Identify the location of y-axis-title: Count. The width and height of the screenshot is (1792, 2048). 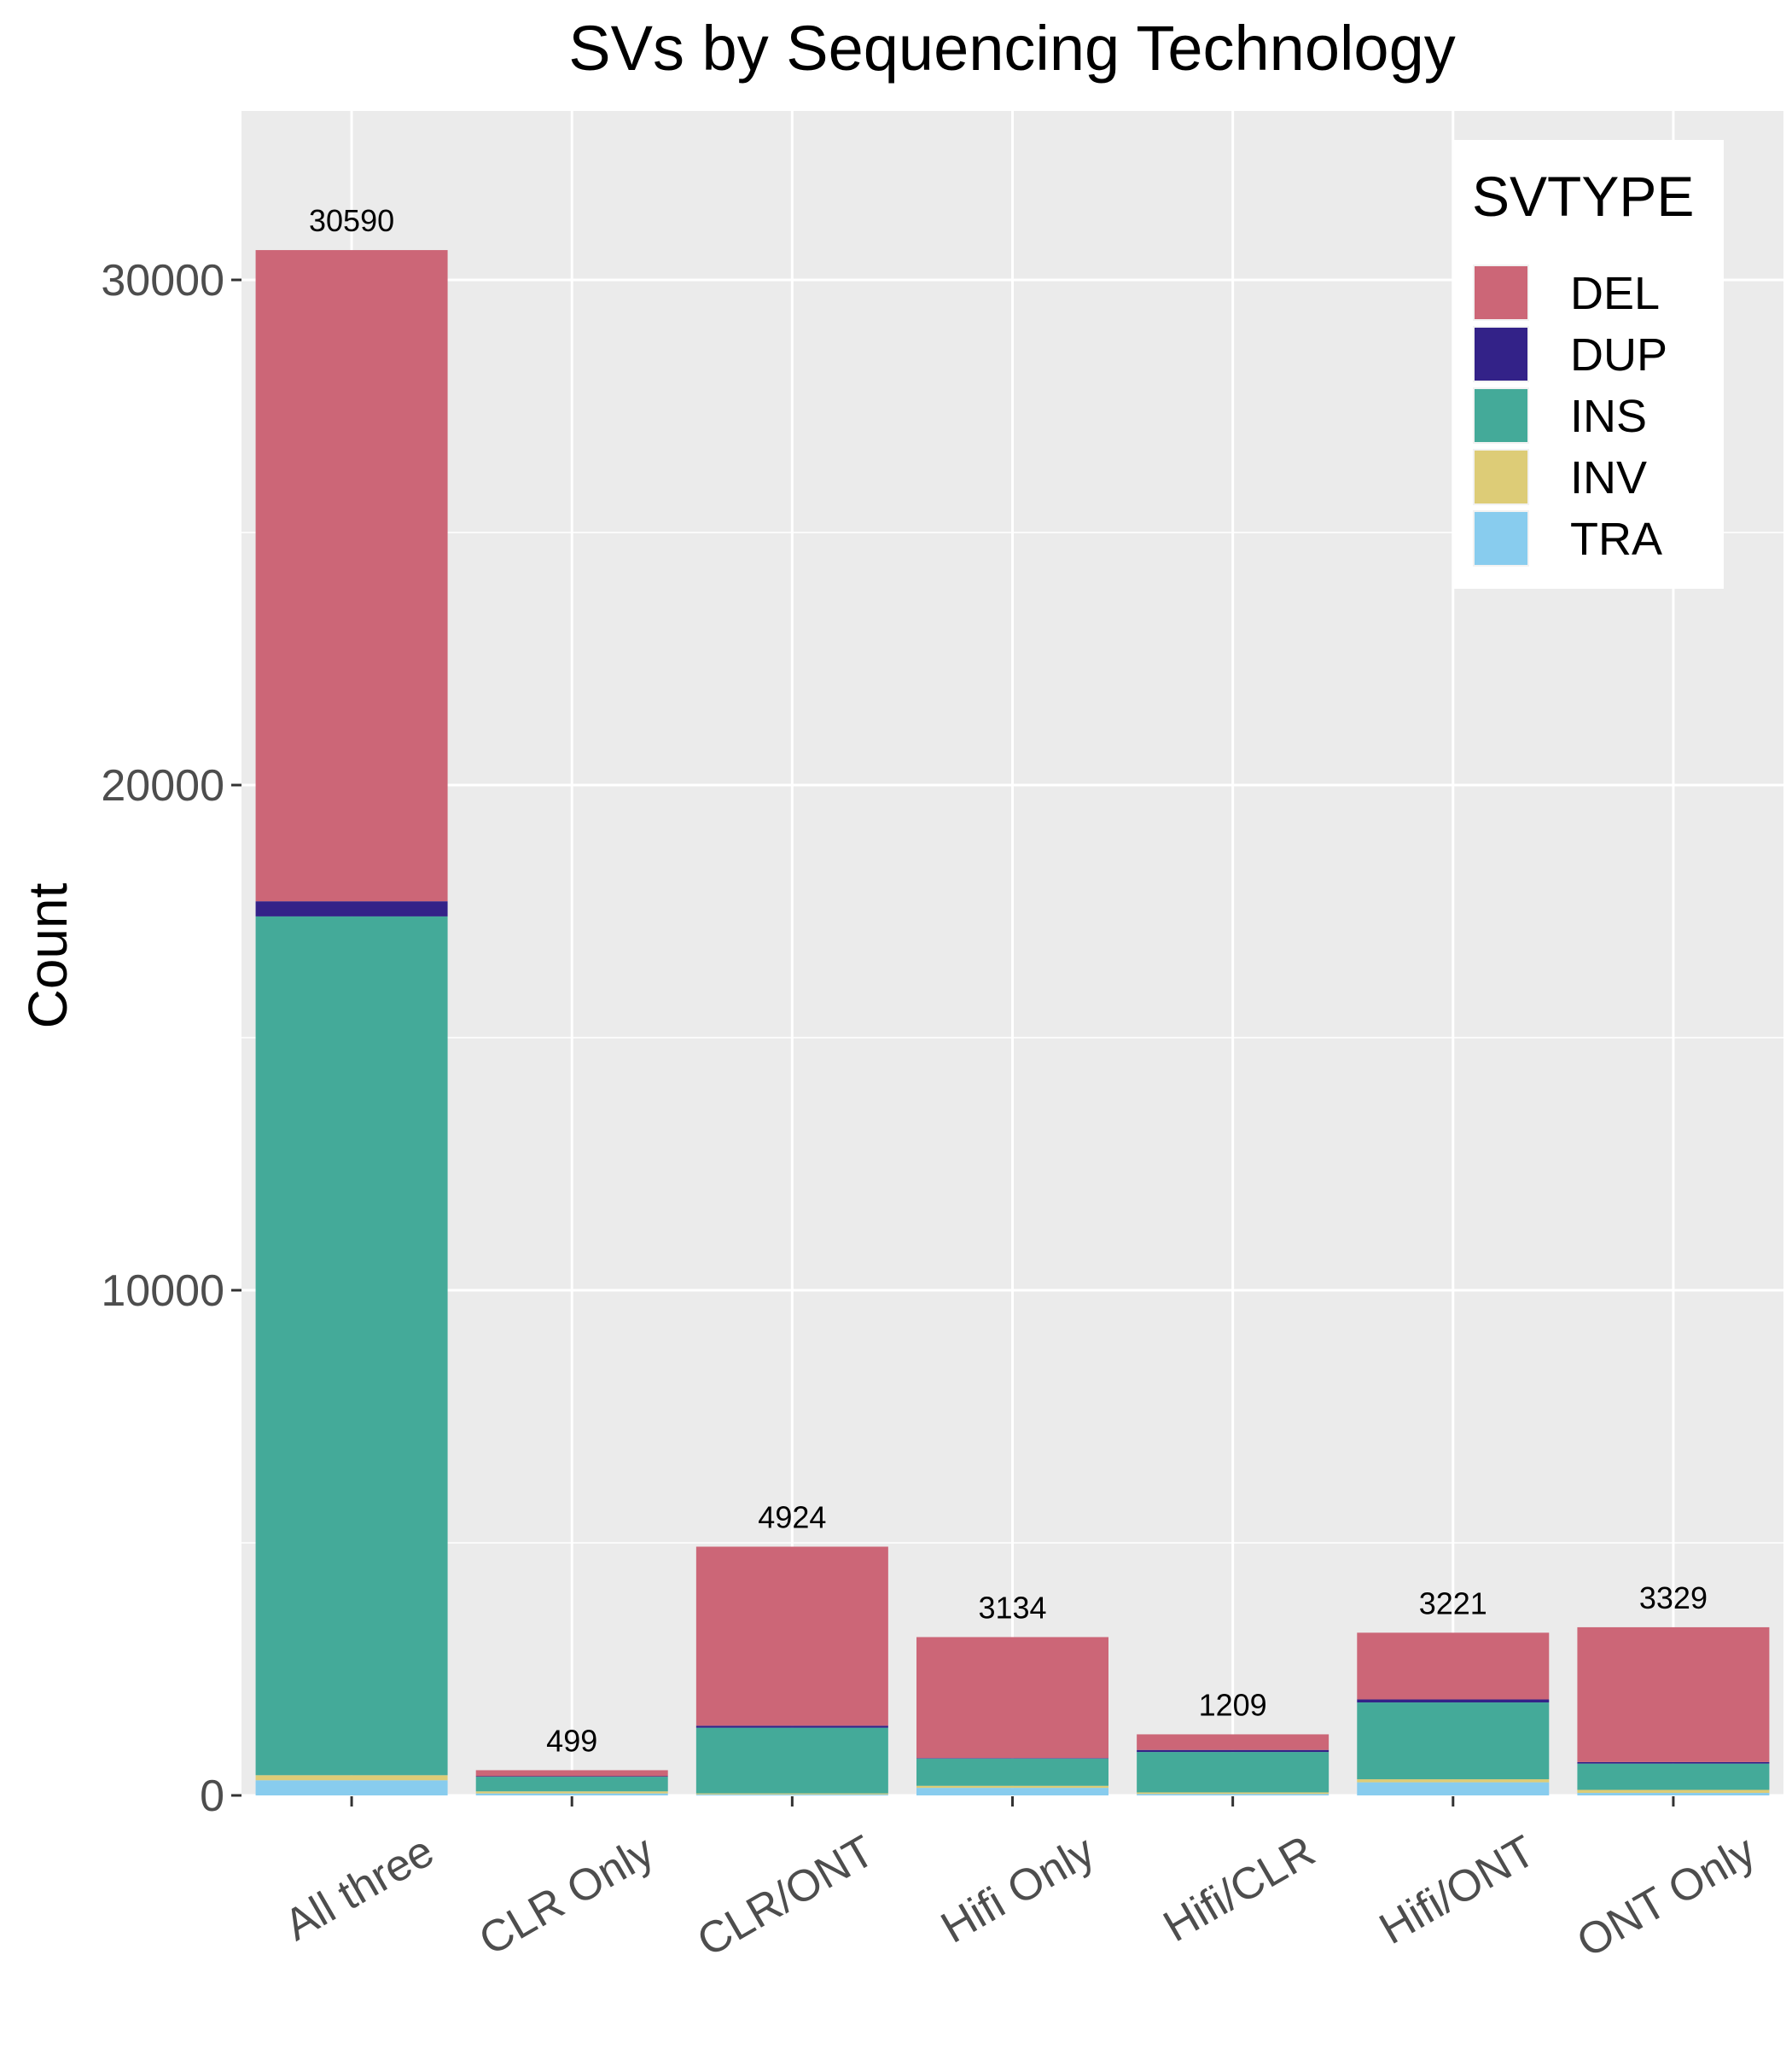
(48, 955).